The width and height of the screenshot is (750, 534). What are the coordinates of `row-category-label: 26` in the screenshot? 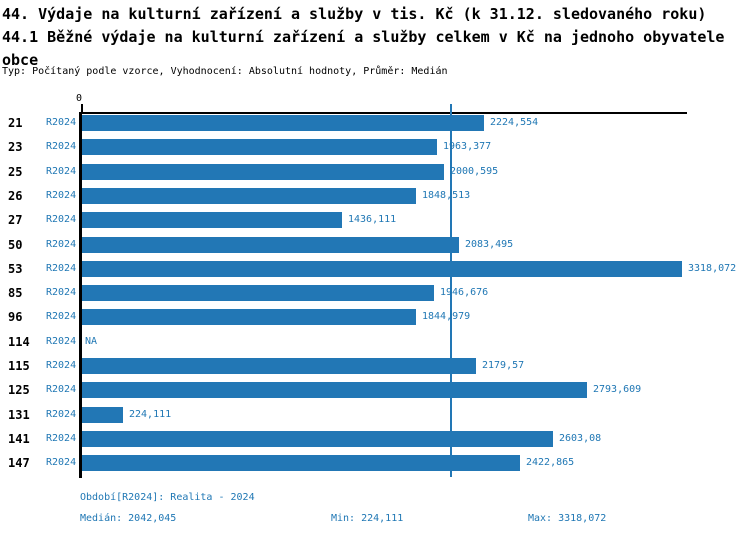 It's located at (15, 196).